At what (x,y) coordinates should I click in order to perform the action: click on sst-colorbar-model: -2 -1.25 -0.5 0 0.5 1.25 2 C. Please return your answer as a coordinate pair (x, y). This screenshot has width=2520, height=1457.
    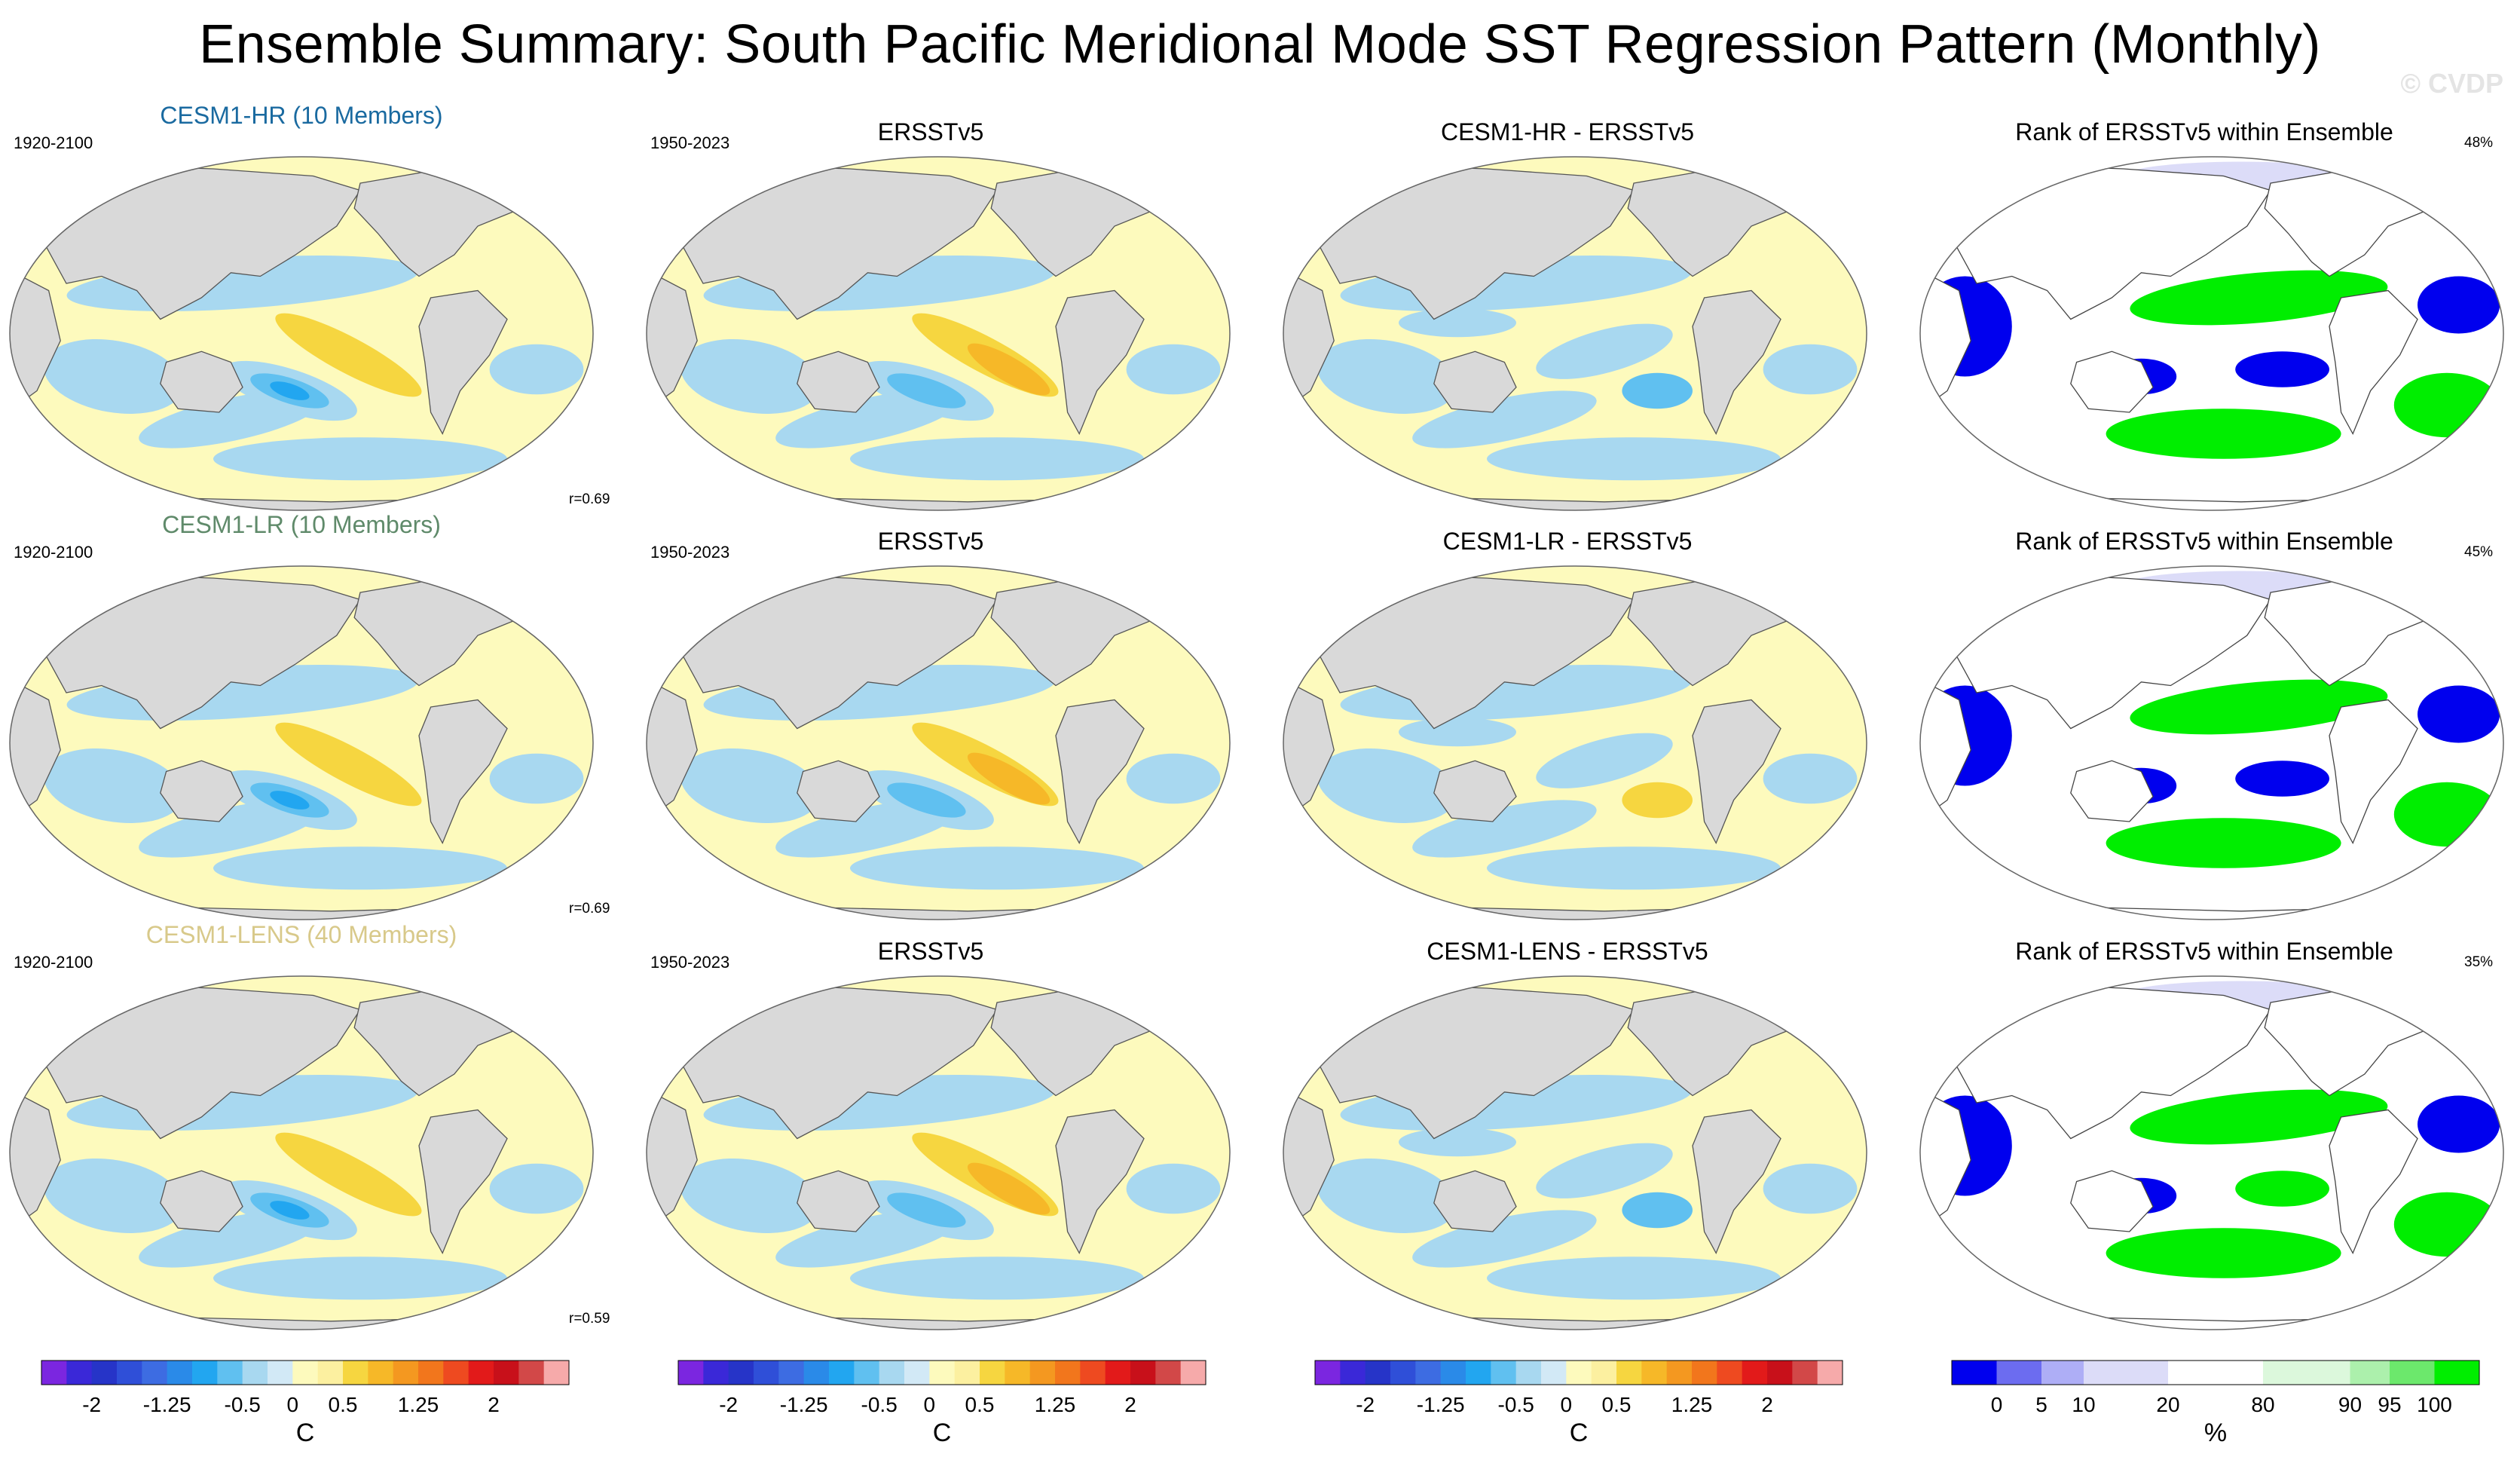
    Looking at the image, I should click on (305, 1403).